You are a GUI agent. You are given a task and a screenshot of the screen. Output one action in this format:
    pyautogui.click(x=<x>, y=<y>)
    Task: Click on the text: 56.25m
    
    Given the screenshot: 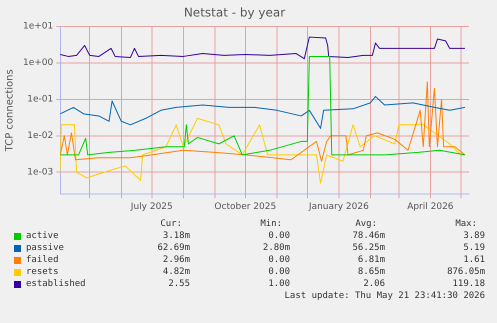 What is the action you would take?
    pyautogui.click(x=368, y=248)
    